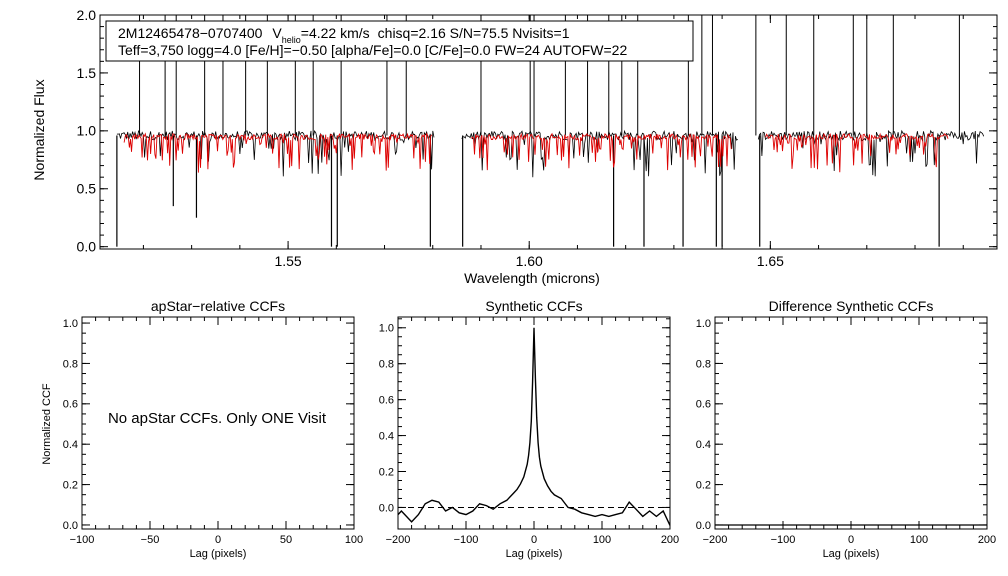 The width and height of the screenshot is (1008, 576). What do you see at coordinates (770, 261) in the screenshot?
I see `spectrum-x-tick-label: 1.65` at bounding box center [770, 261].